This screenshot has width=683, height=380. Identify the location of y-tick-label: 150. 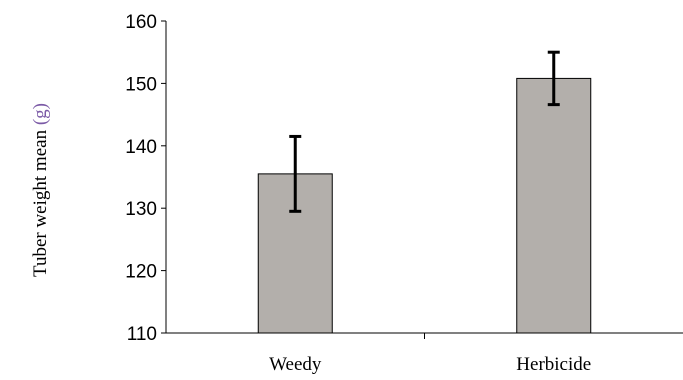
(141, 84).